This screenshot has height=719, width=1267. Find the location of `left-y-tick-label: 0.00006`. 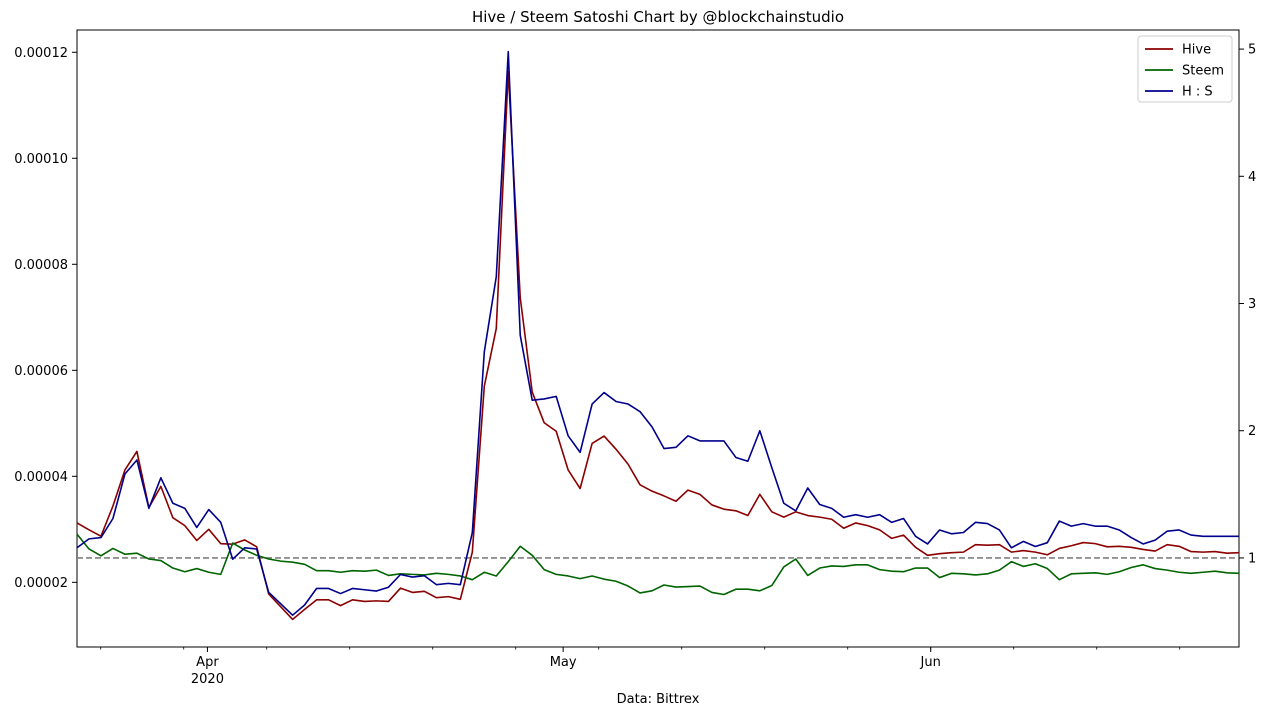

left-y-tick-label: 0.00006 is located at coordinates (41, 371).